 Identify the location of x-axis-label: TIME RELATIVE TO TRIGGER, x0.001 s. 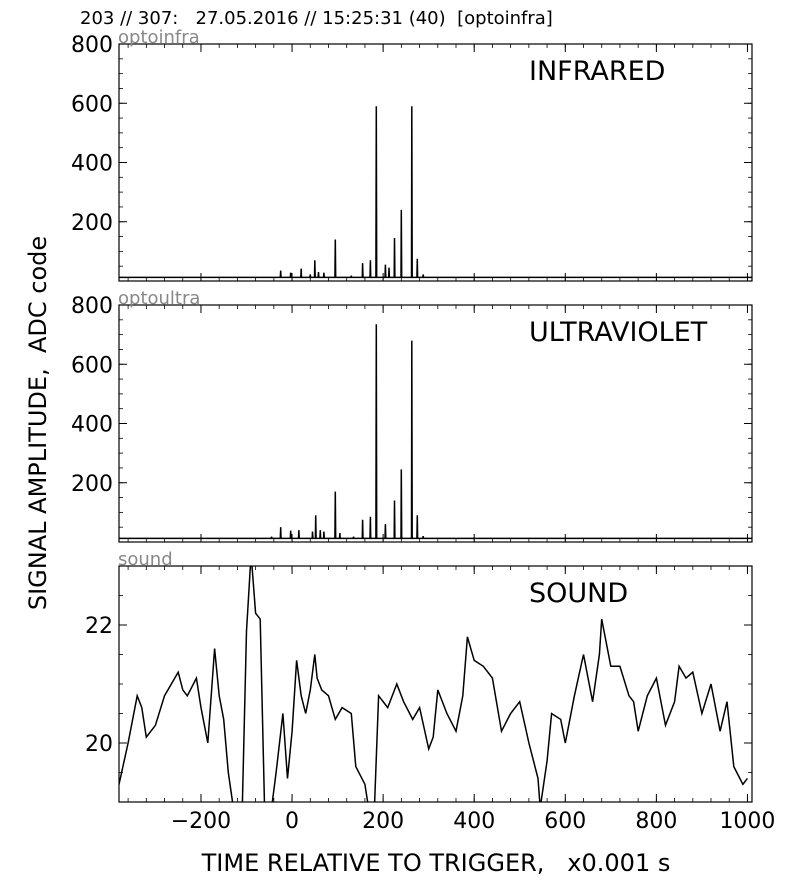
(436, 863).